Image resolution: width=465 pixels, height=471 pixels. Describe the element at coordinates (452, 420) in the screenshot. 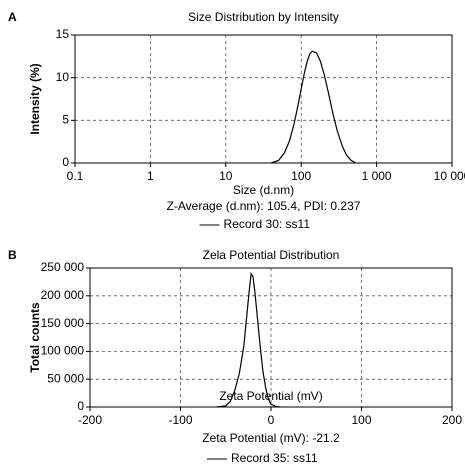

I see `x-tick-label: 200` at that location.